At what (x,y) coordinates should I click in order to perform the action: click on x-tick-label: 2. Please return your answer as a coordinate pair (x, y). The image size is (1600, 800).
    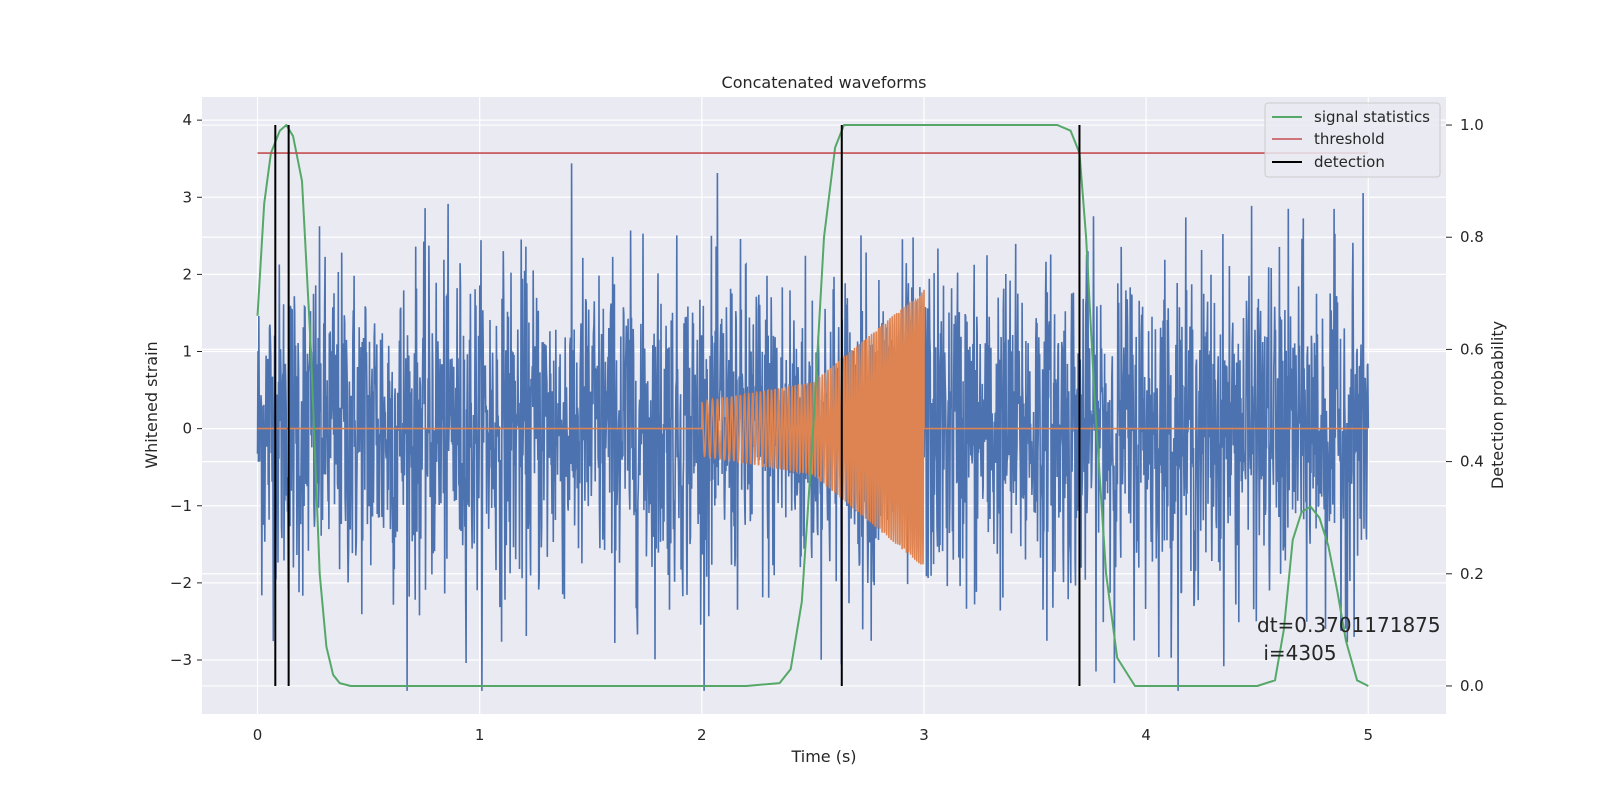
    Looking at the image, I should click on (702, 735).